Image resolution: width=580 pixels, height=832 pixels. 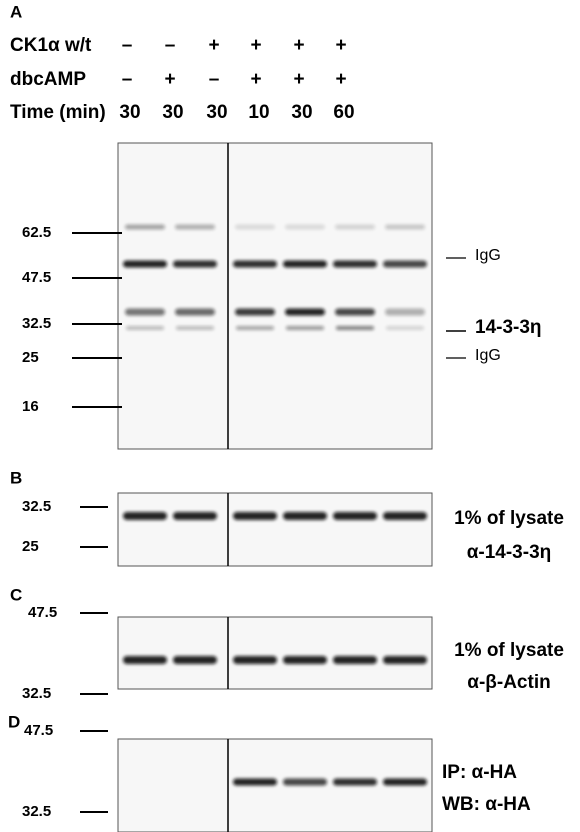 What do you see at coordinates (508, 682) in the screenshot?
I see `annotation: α-β-Actin` at bounding box center [508, 682].